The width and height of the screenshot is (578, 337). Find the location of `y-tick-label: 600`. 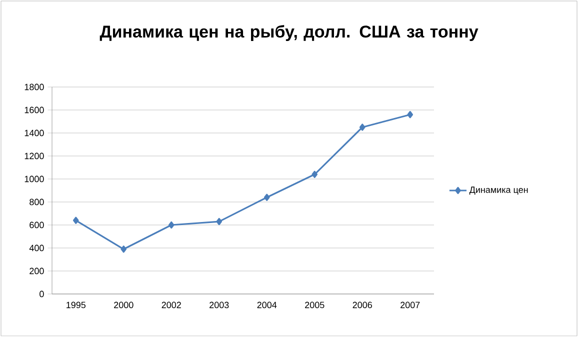

y-tick-label: 600 is located at coordinates (37, 225).